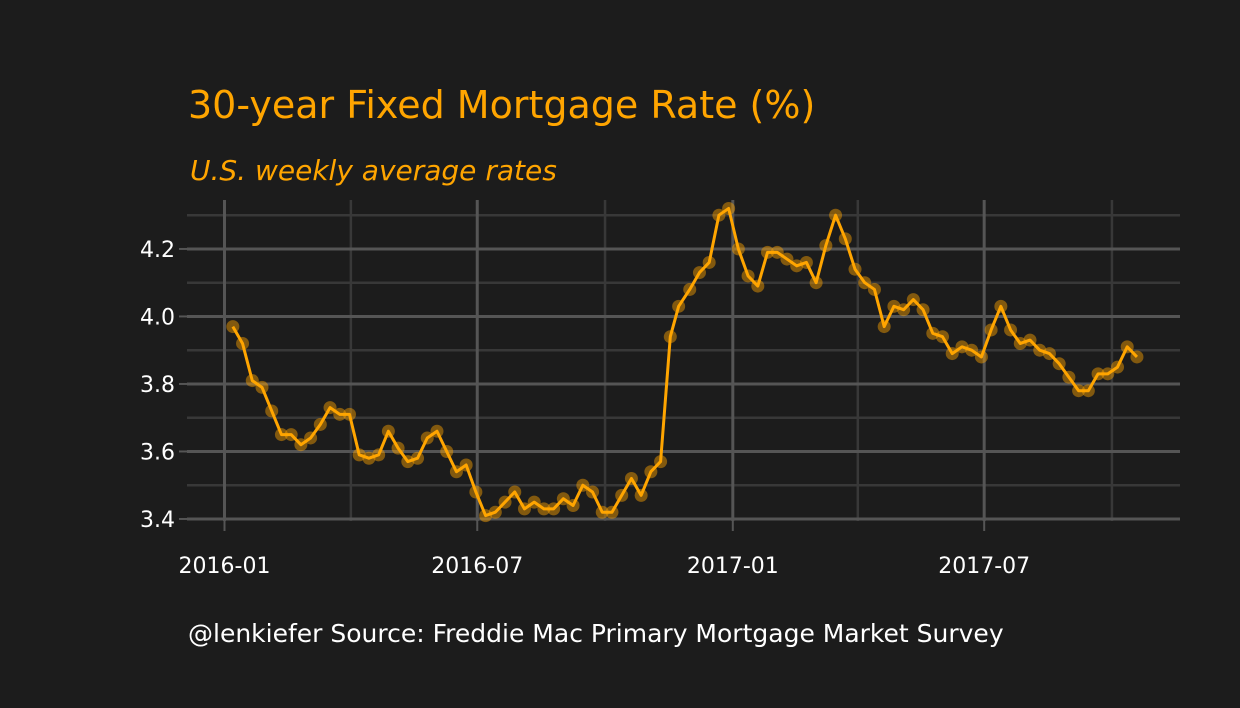 The width and height of the screenshot is (1240, 708). I want to click on y-tick-label: 3.8, so click(157, 385).